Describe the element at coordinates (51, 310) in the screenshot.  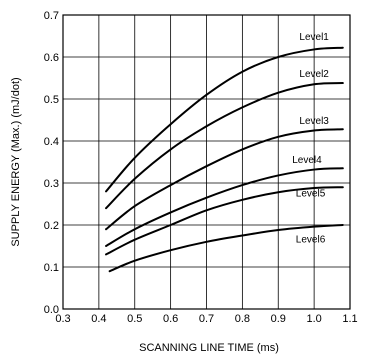
I see `y-tick-label: 0.0` at that location.